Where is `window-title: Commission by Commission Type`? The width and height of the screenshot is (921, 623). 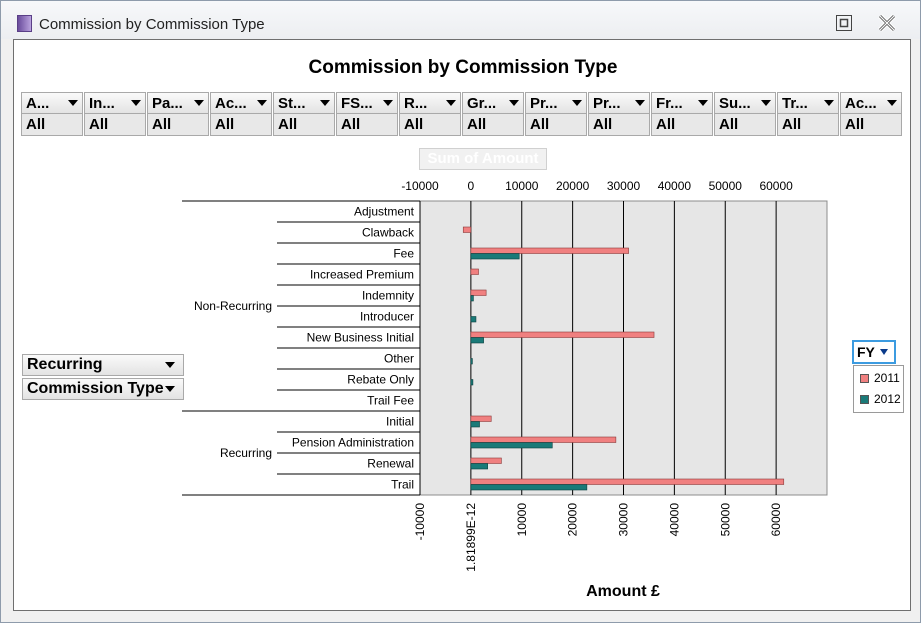 window-title: Commission by Commission Type is located at coordinates (152, 24).